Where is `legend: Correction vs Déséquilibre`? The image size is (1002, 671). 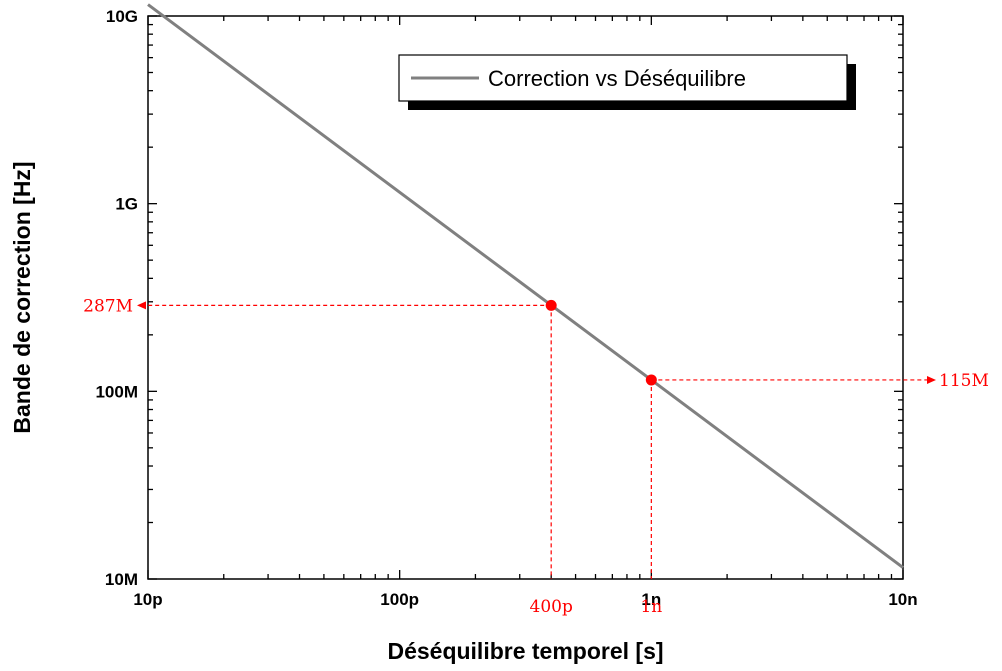 legend: Correction vs Déséquilibre is located at coordinates (627, 82).